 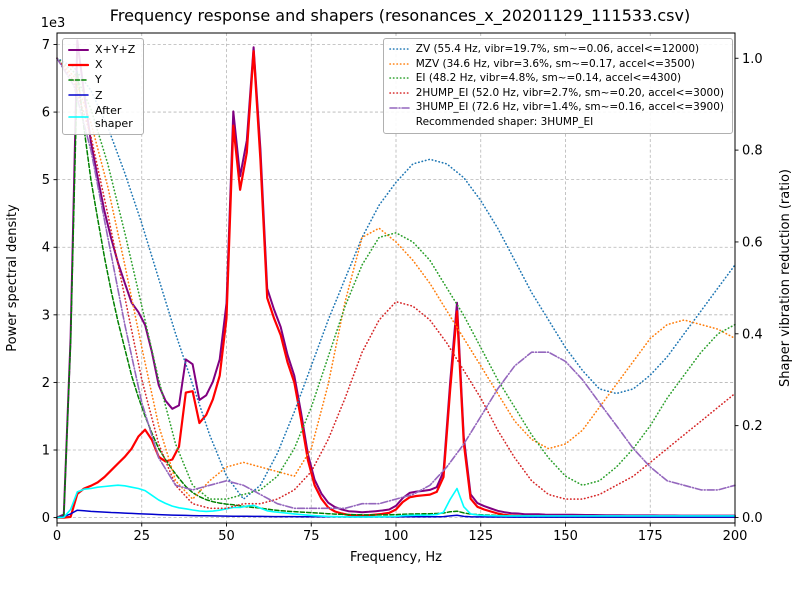 I want to click on x-tick-label: 175, so click(x=650, y=536).